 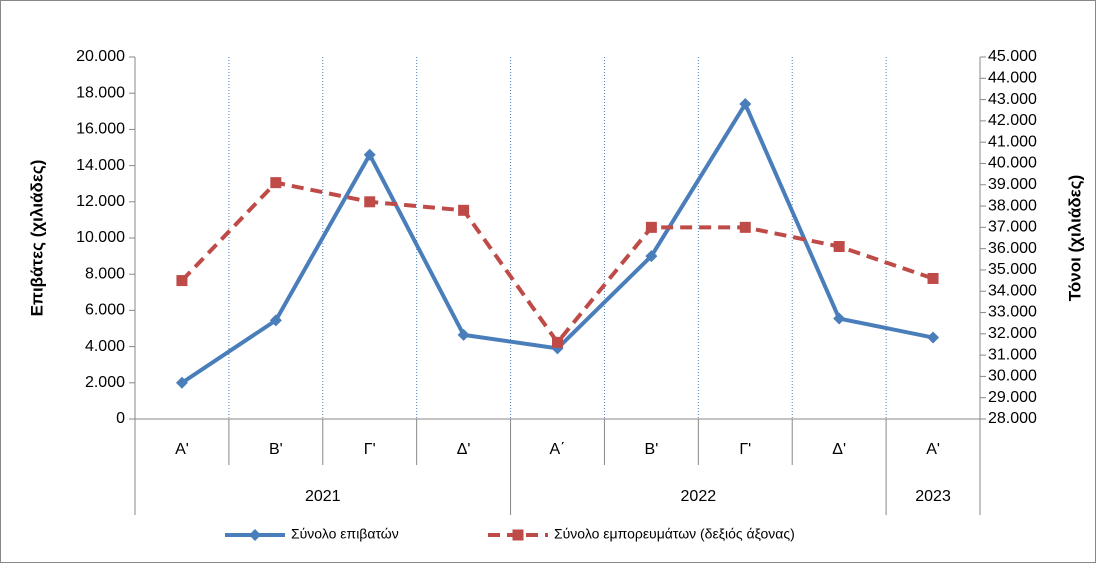 I want to click on group-label: 2022, so click(x=699, y=496).